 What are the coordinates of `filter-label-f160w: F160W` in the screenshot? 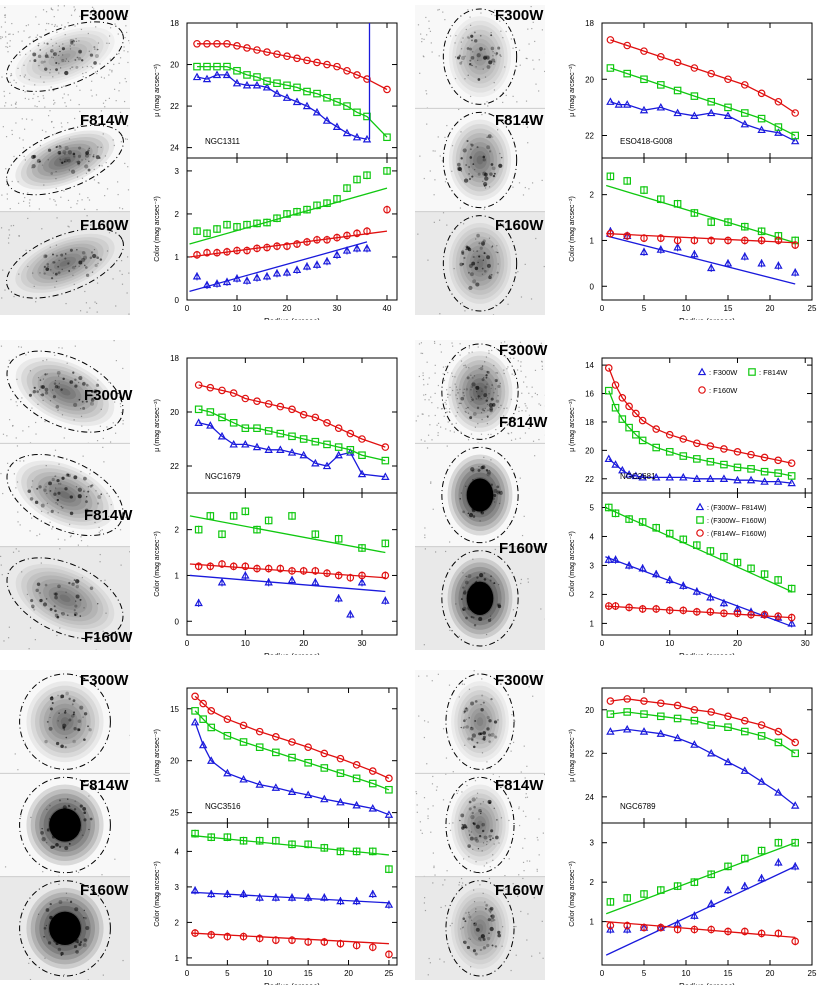 It's located at (519, 225).